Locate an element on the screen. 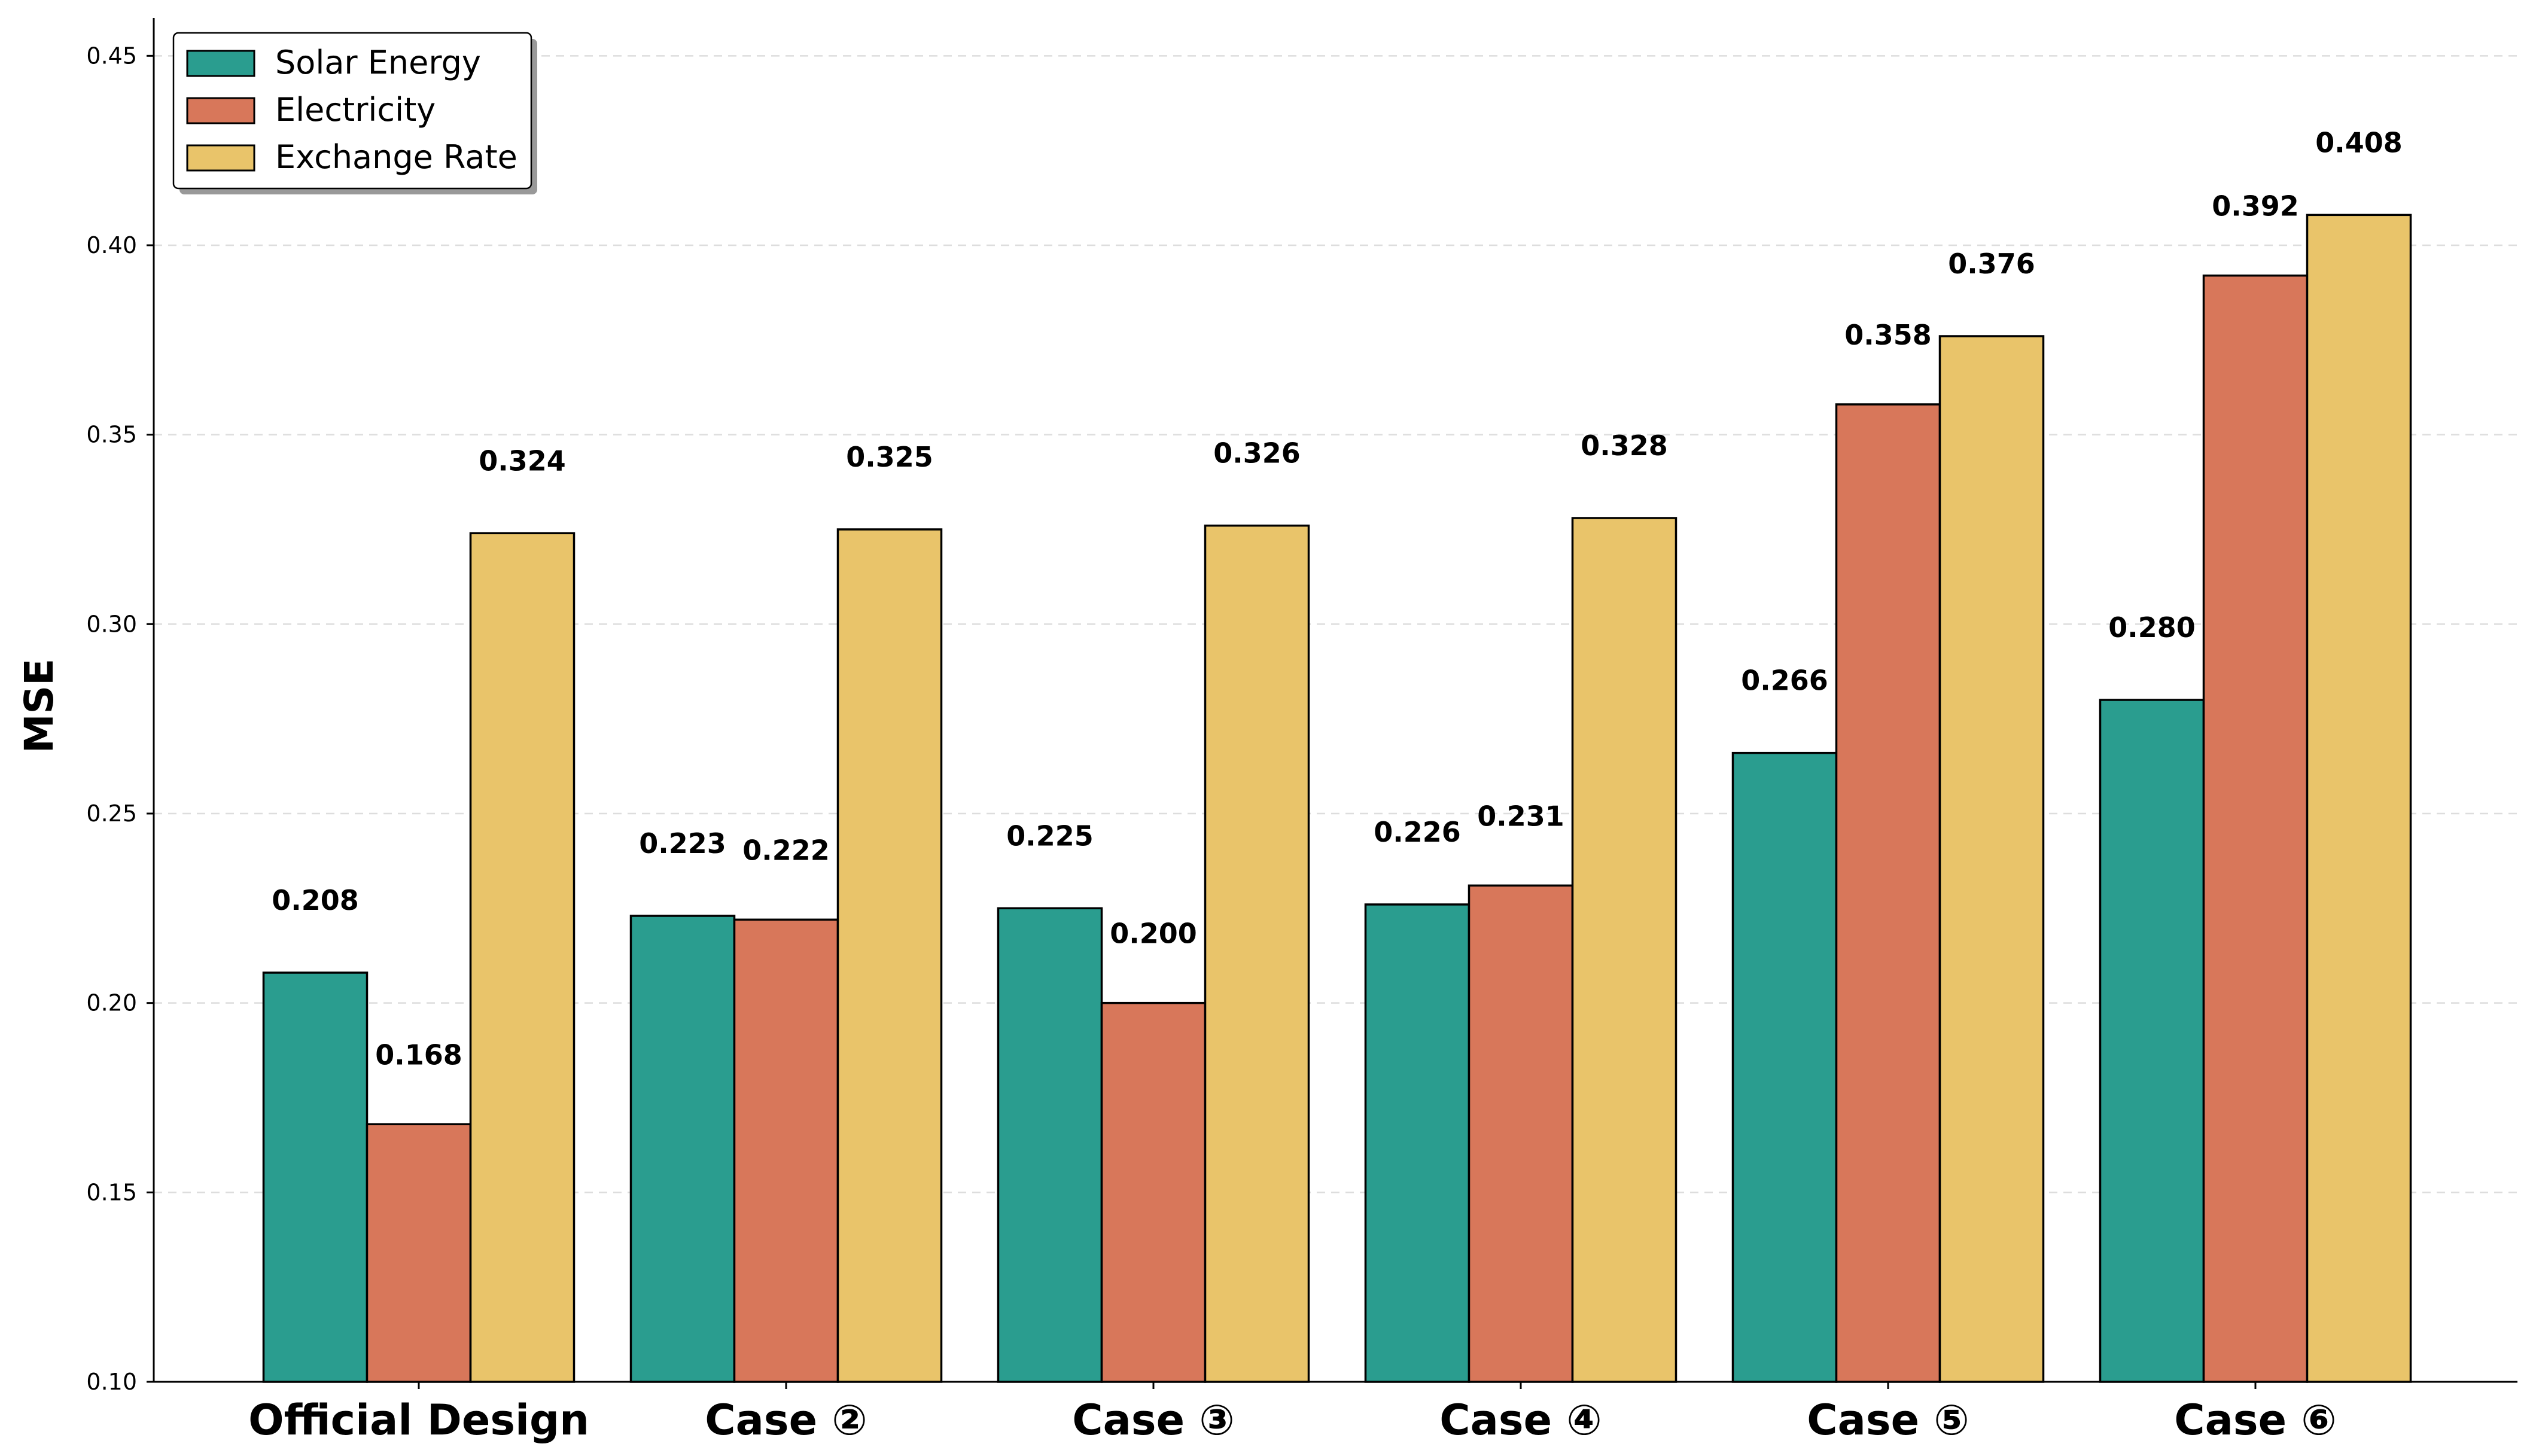  value-label: 0.325 is located at coordinates (889, 457).